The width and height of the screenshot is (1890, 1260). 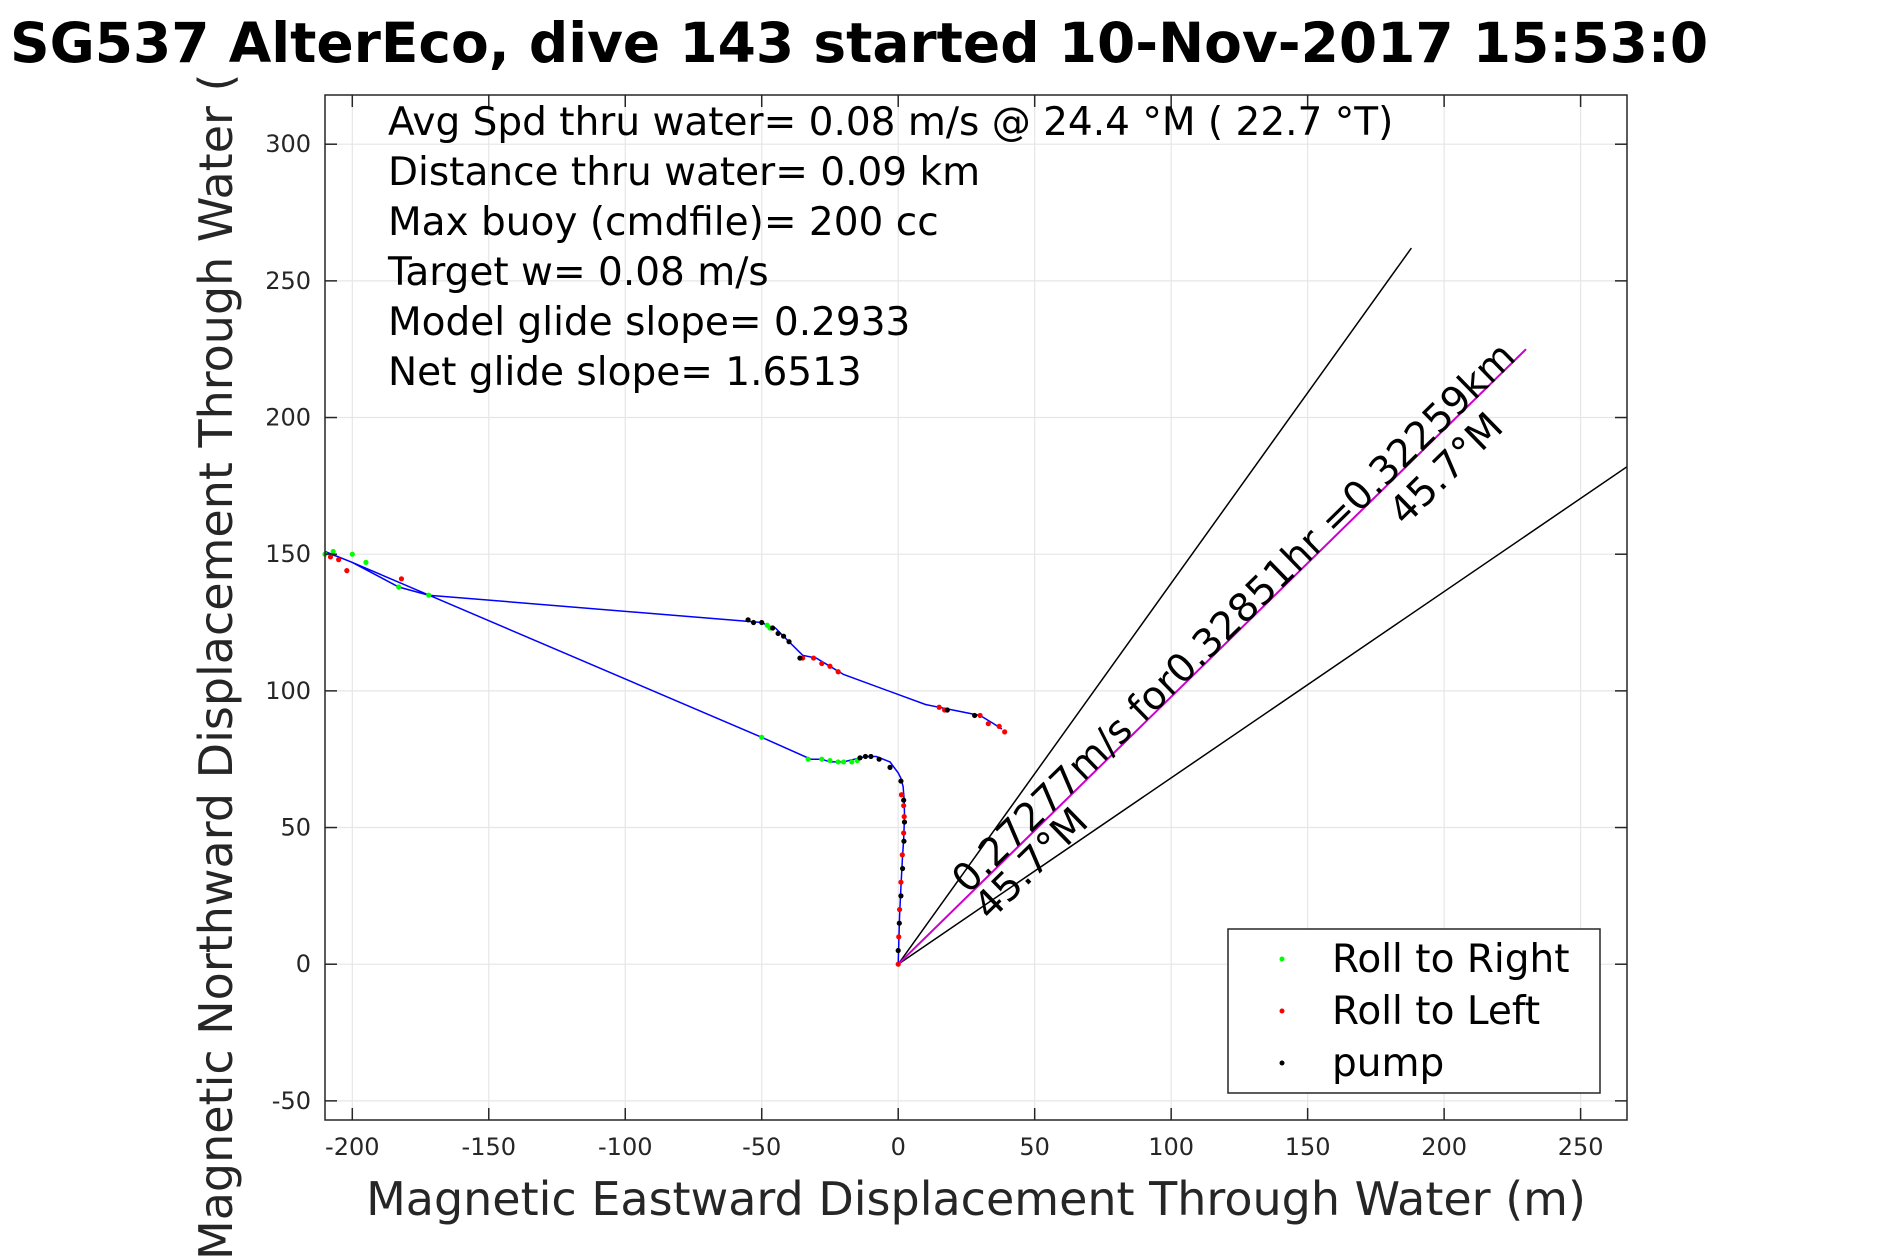 What do you see at coordinates (625, 1147) in the screenshot?
I see `x-tick-label: -100` at bounding box center [625, 1147].